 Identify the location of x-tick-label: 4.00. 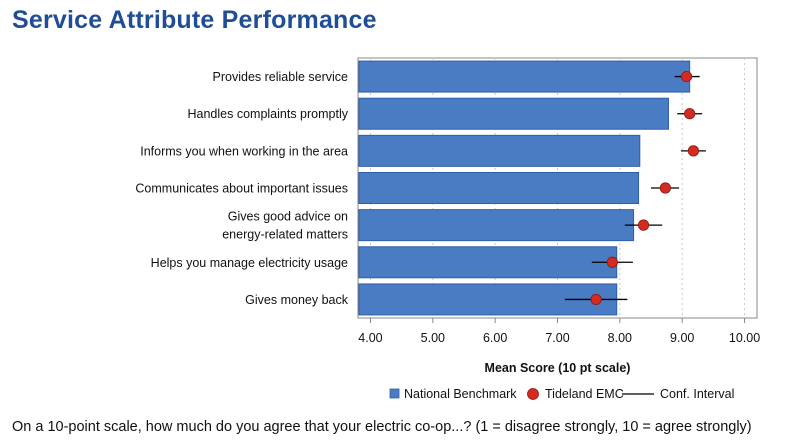
(370, 338).